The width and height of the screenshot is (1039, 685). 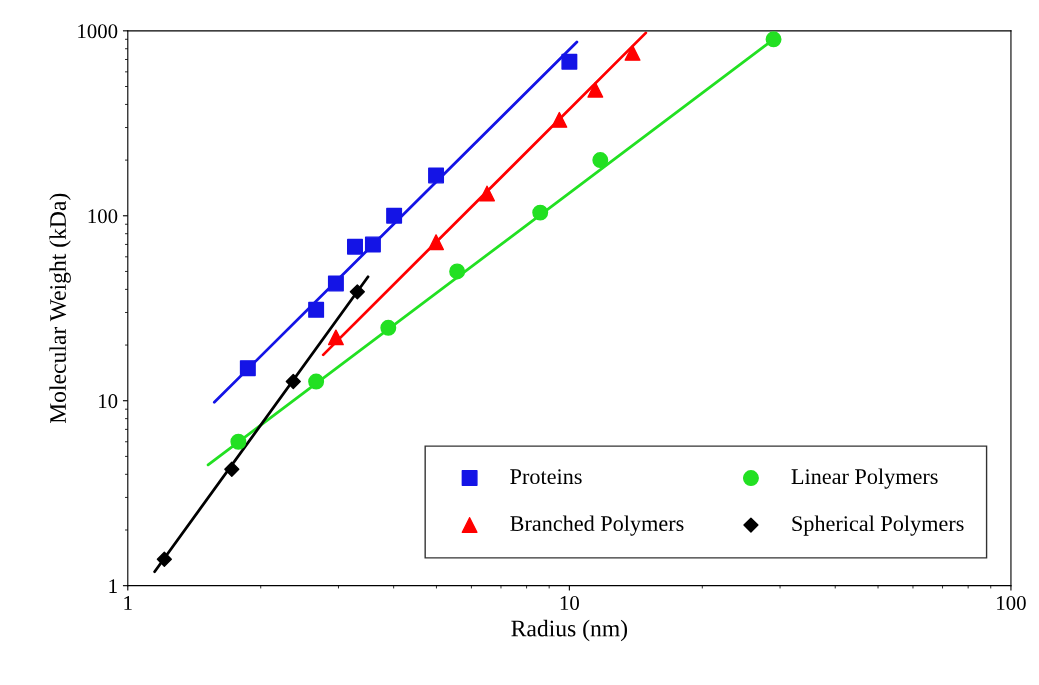 I want to click on y-tick-label: 1, so click(x=113, y=586).